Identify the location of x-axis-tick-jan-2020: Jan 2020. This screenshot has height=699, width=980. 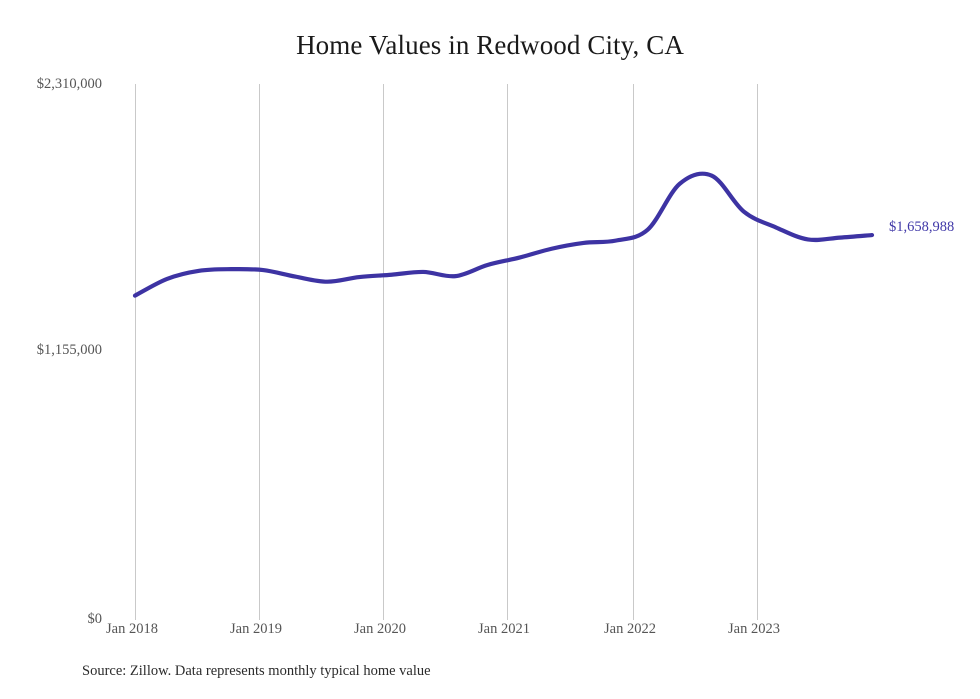
(380, 629).